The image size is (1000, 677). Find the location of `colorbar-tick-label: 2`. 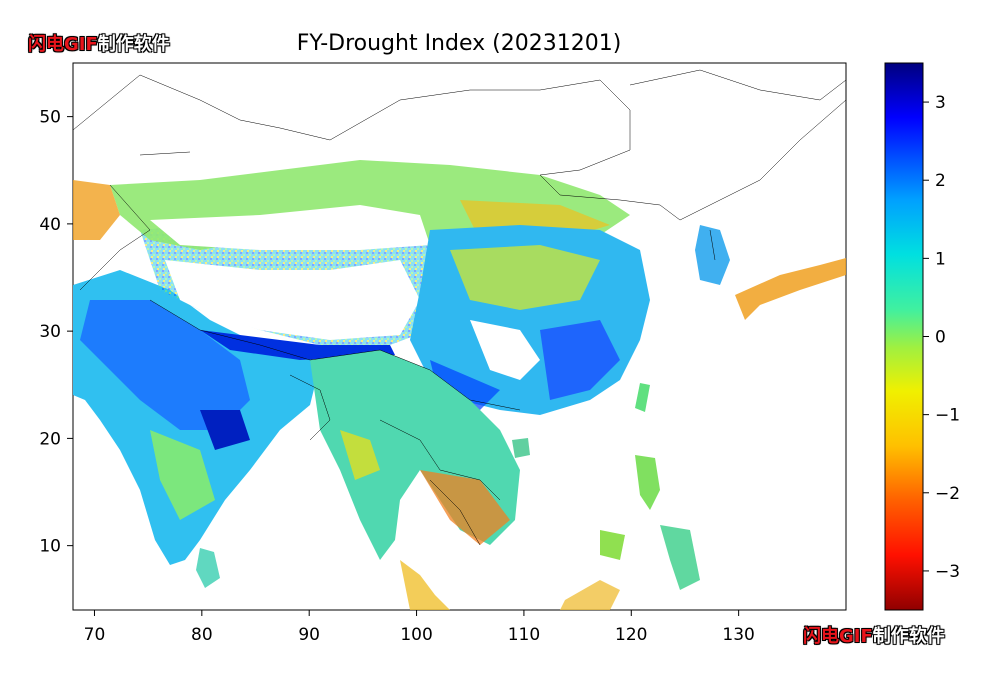

colorbar-tick-label: 2 is located at coordinates (940, 181).